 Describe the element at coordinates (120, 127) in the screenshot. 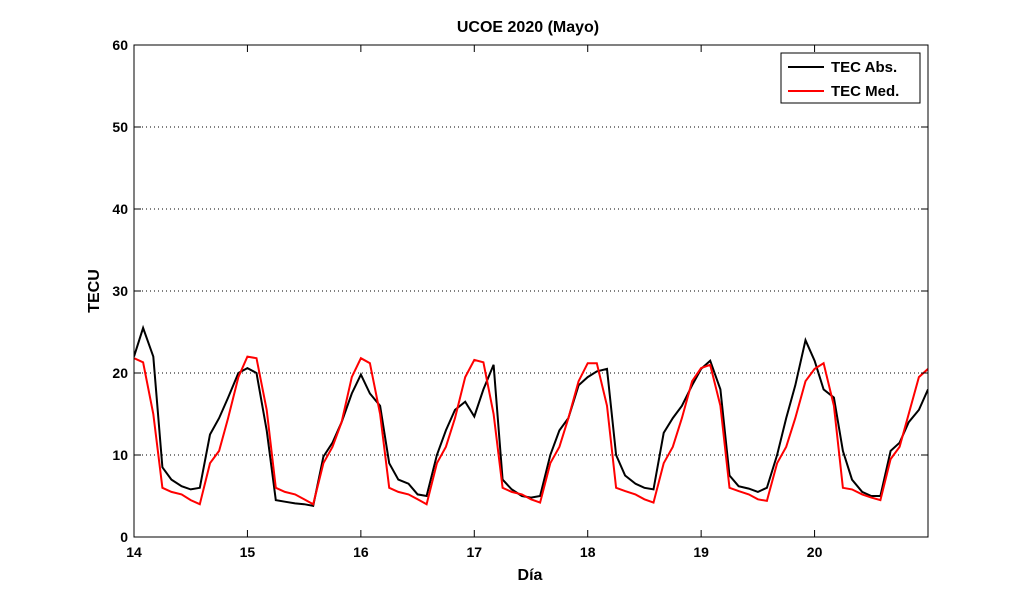

I see `y-tick-label: 50` at that location.